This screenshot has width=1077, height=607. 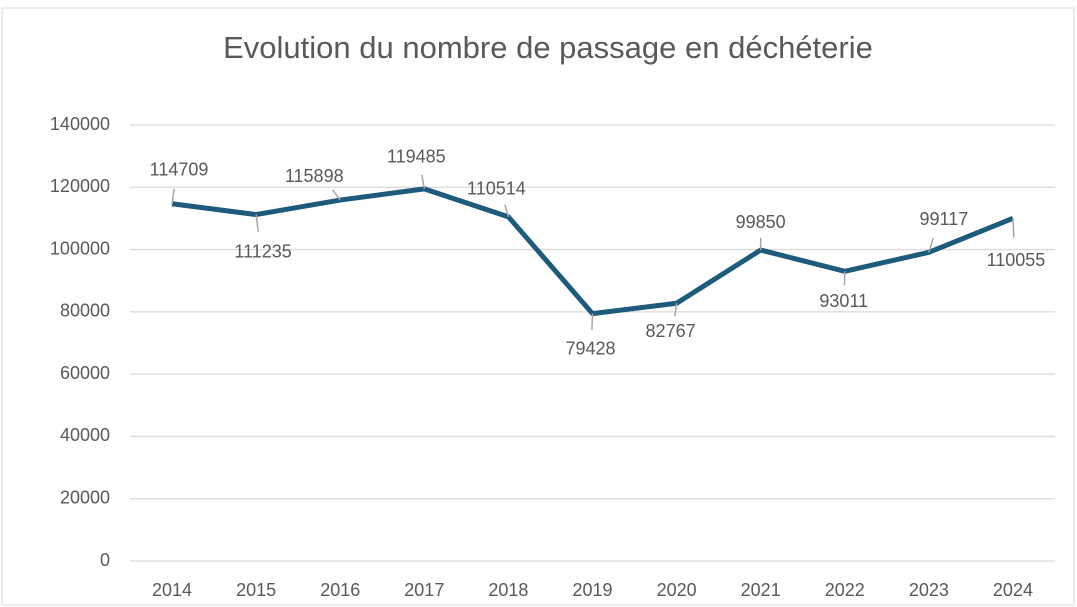 I want to click on data-label: 99850, so click(x=761, y=222).